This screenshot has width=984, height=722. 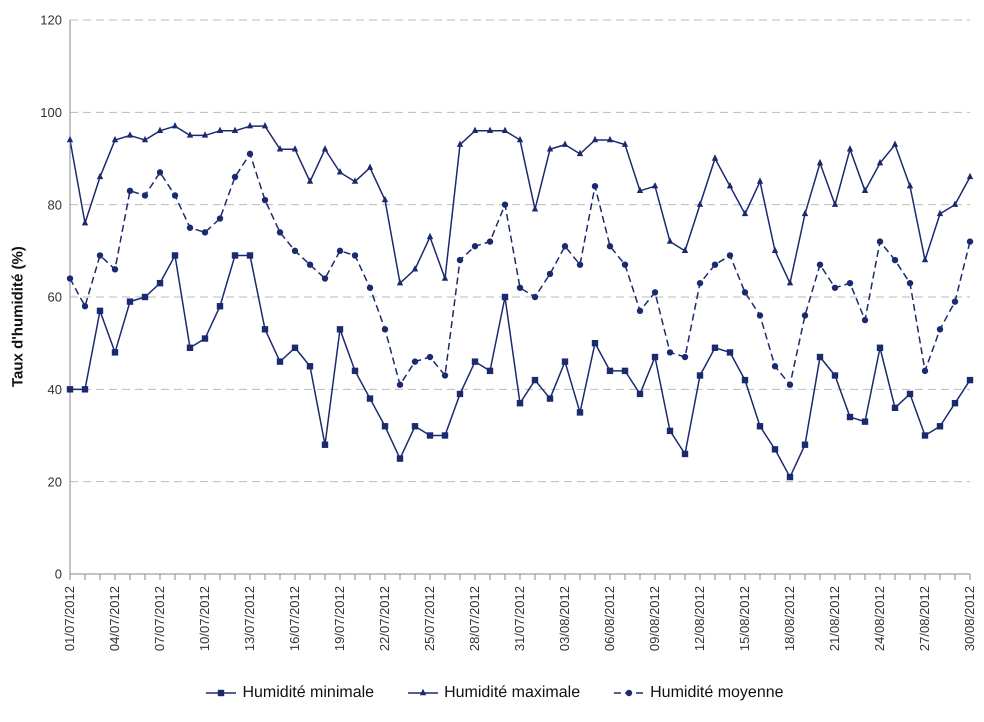 I want to click on y-tick-label: 80, so click(x=55, y=204).